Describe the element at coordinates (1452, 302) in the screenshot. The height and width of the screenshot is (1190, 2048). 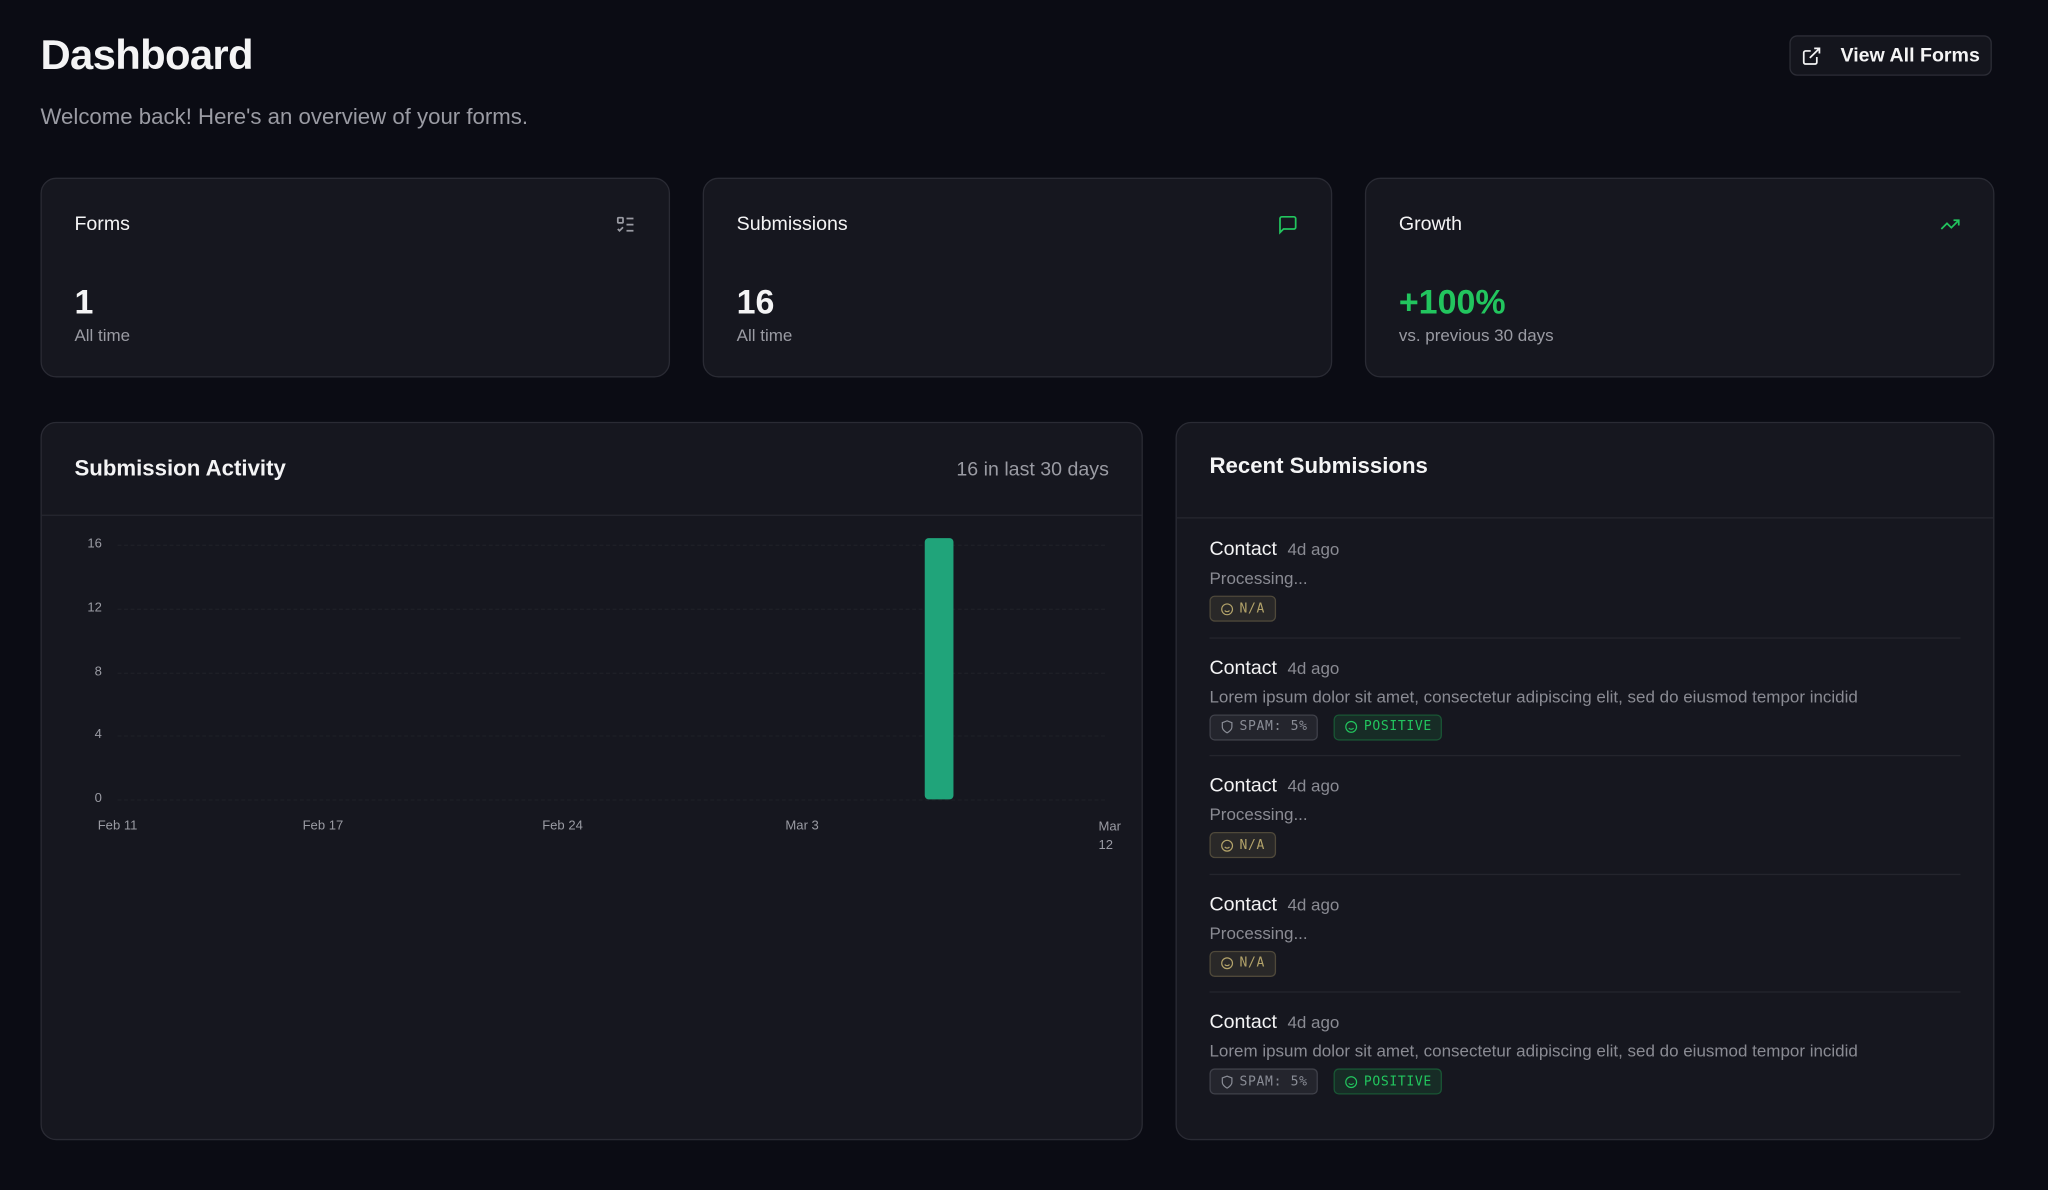
I see `stat-value: +100%` at that location.